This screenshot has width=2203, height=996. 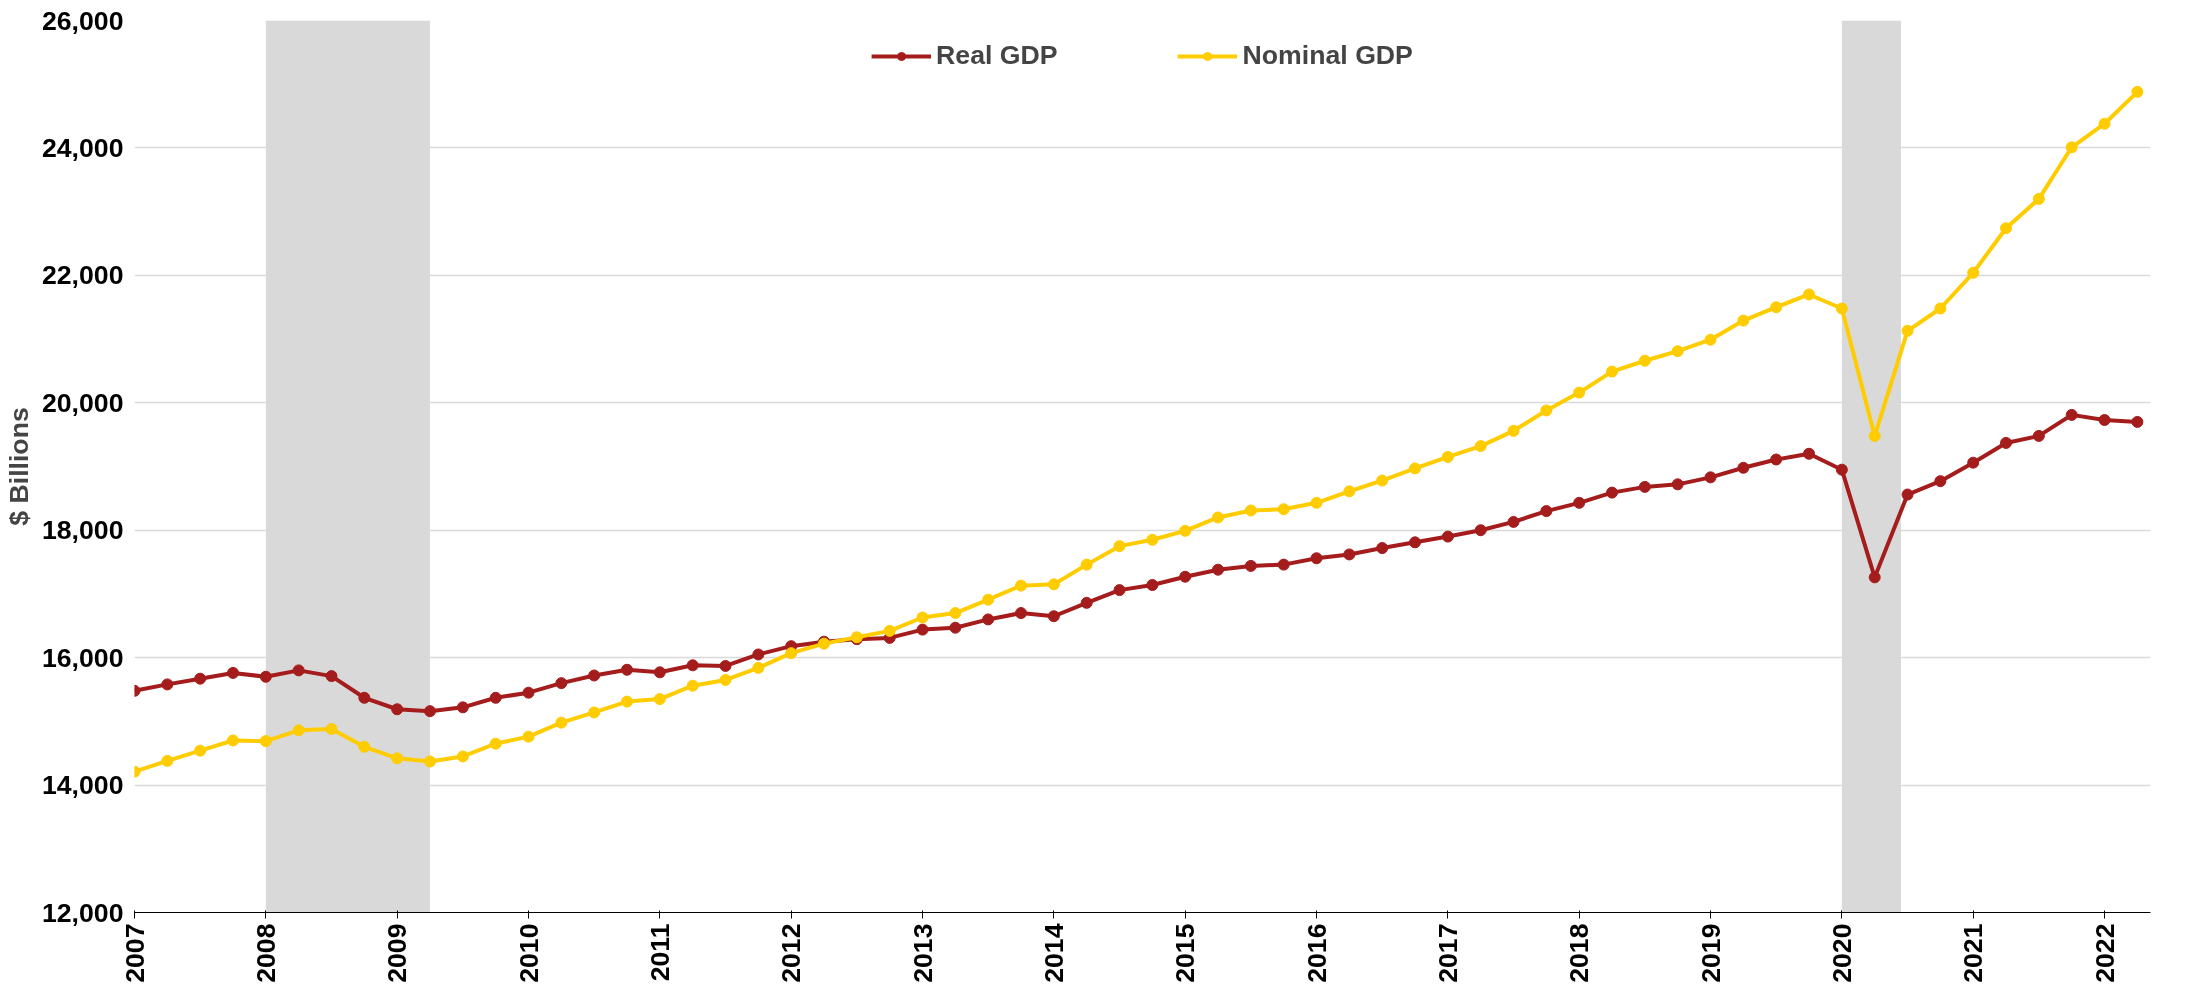 What do you see at coordinates (1579, 953) in the screenshot?
I see `x-tick-label: 2018` at bounding box center [1579, 953].